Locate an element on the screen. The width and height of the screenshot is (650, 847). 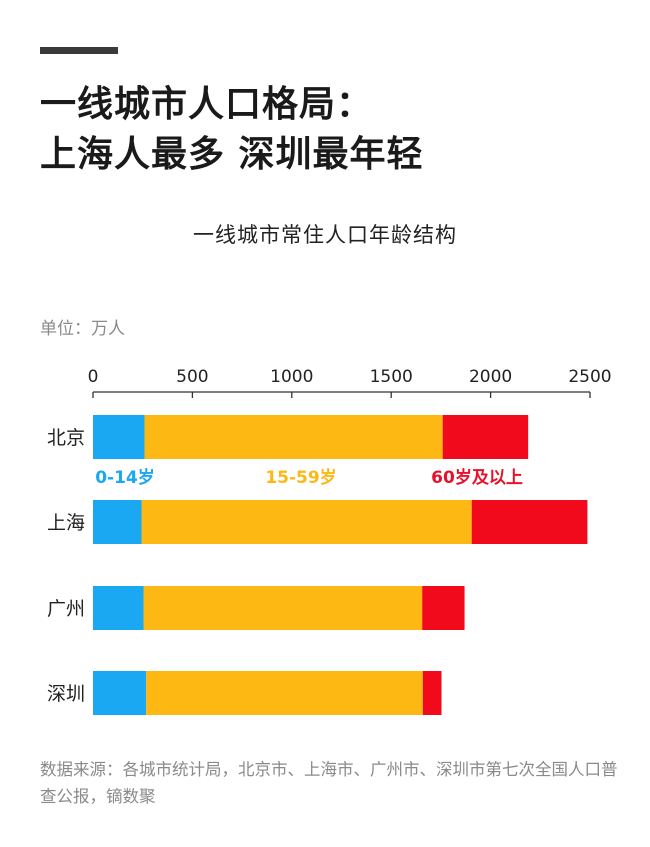
headline-line-1: 一线城市人口格局： is located at coordinates (207, 104).